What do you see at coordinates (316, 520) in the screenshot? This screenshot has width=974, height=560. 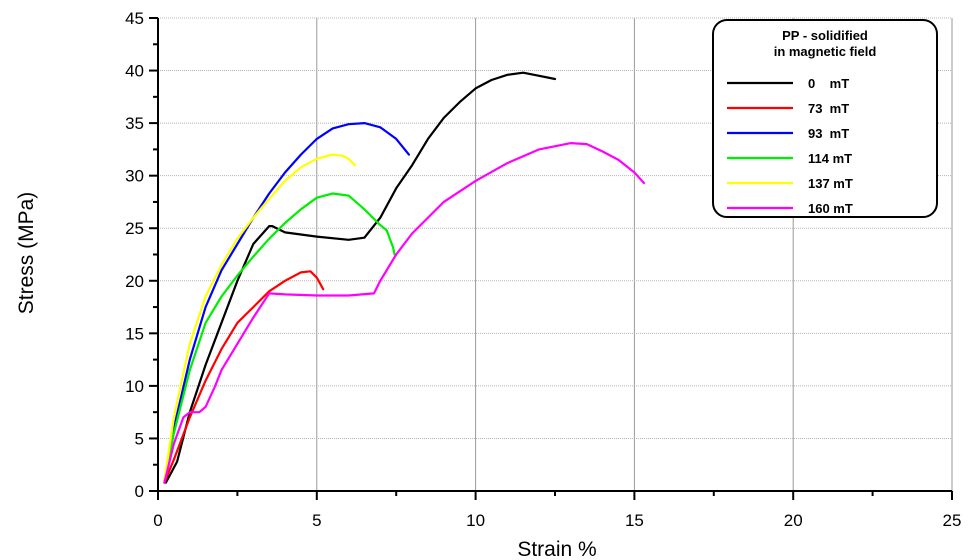 I see `x-tick-label: 5` at bounding box center [316, 520].